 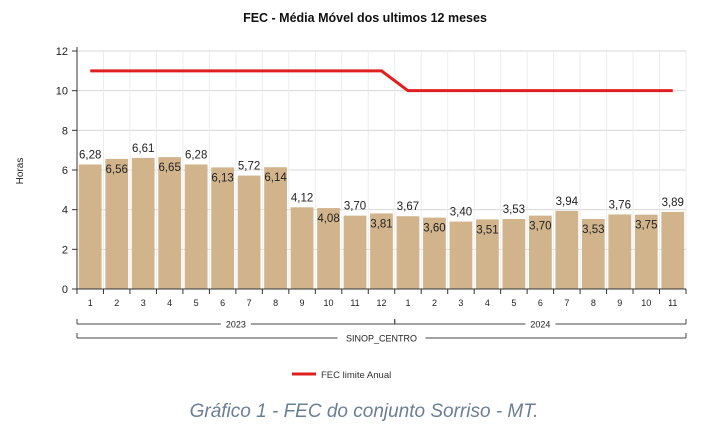 I want to click on y-axis-label: Horas, so click(x=20, y=171).